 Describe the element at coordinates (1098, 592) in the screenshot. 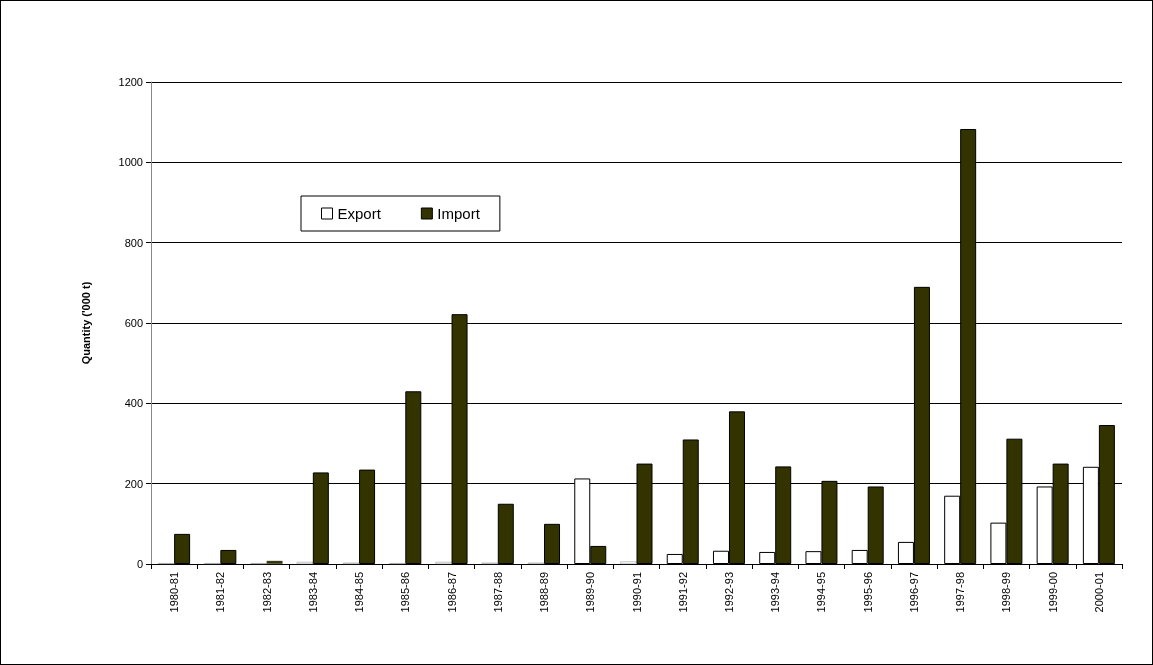

I see `x-tick-label: 2000-01` at that location.